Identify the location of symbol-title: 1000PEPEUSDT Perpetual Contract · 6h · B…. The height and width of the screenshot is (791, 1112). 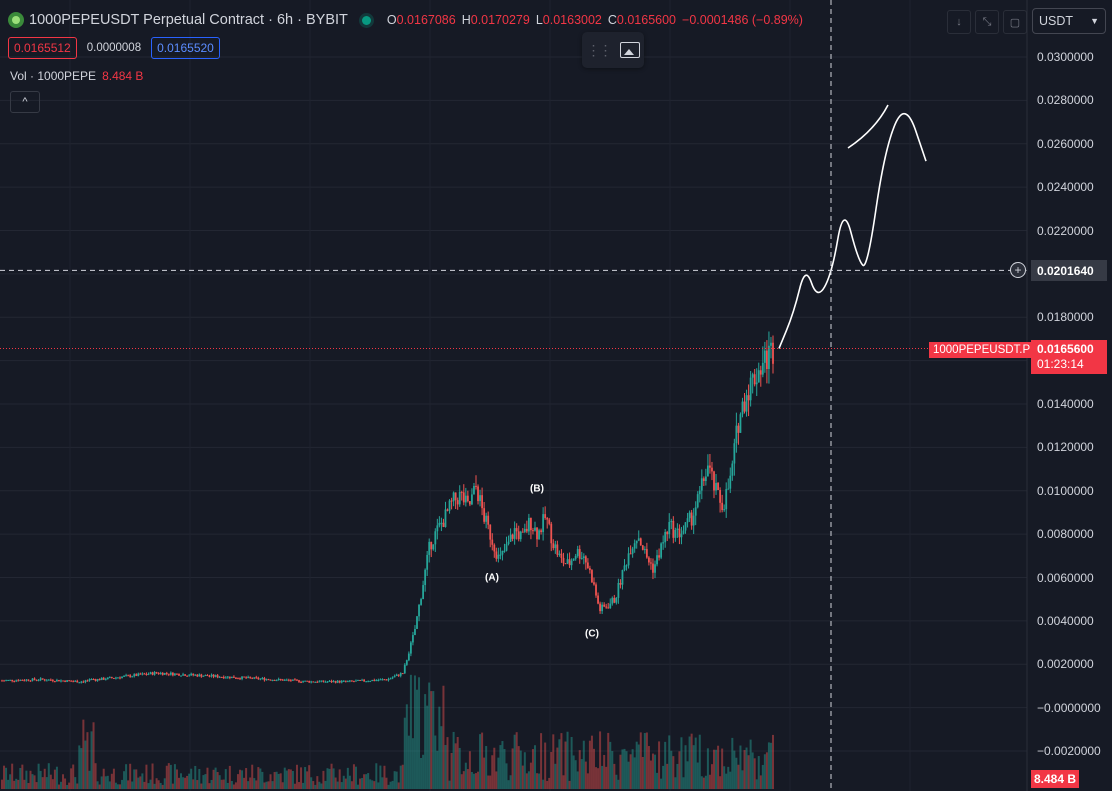
(188, 20).